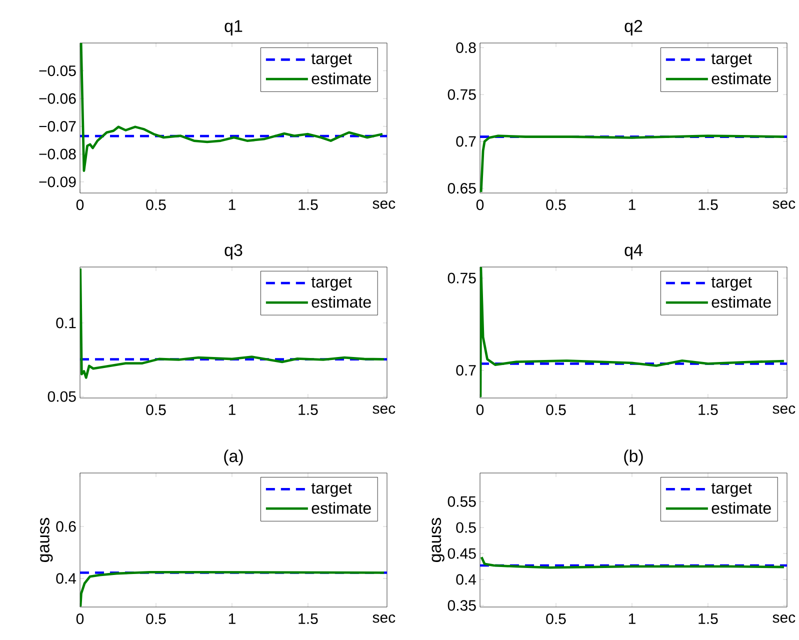 This screenshot has height=640, width=799. Describe the element at coordinates (57, 182) in the screenshot. I see `y-tick-label: −0.09` at that location.